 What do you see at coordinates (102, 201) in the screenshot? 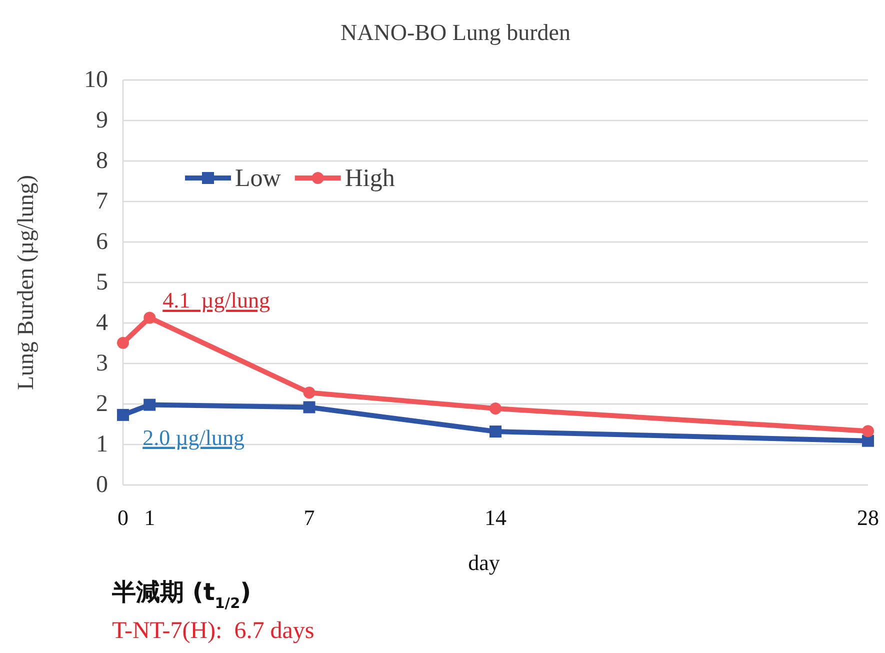
I see `y-tick-label: 7` at bounding box center [102, 201].